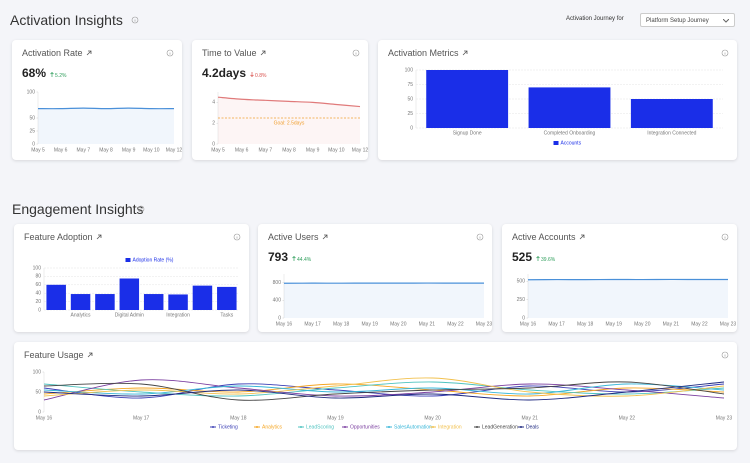  What do you see at coordinates (34, 73) in the screenshot?
I see `kpi-value: 68%` at bounding box center [34, 73].